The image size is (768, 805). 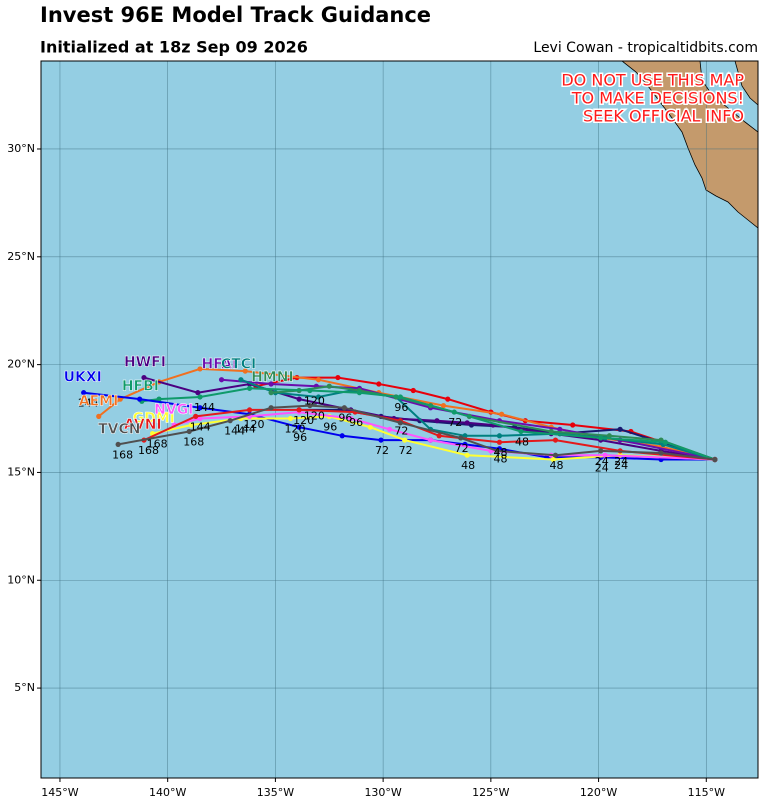 What do you see at coordinates (663, 116) in the screenshot?
I see `warning-line: SEEK OFFICIAL INFO` at bounding box center [663, 116].